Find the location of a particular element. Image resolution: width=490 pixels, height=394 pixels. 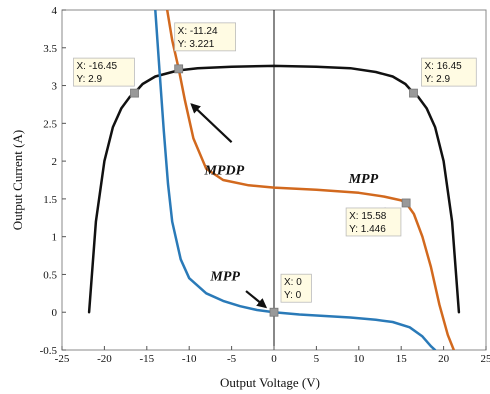

datatip: X: -16.45 Y: 2.9 is located at coordinates (106, 77).